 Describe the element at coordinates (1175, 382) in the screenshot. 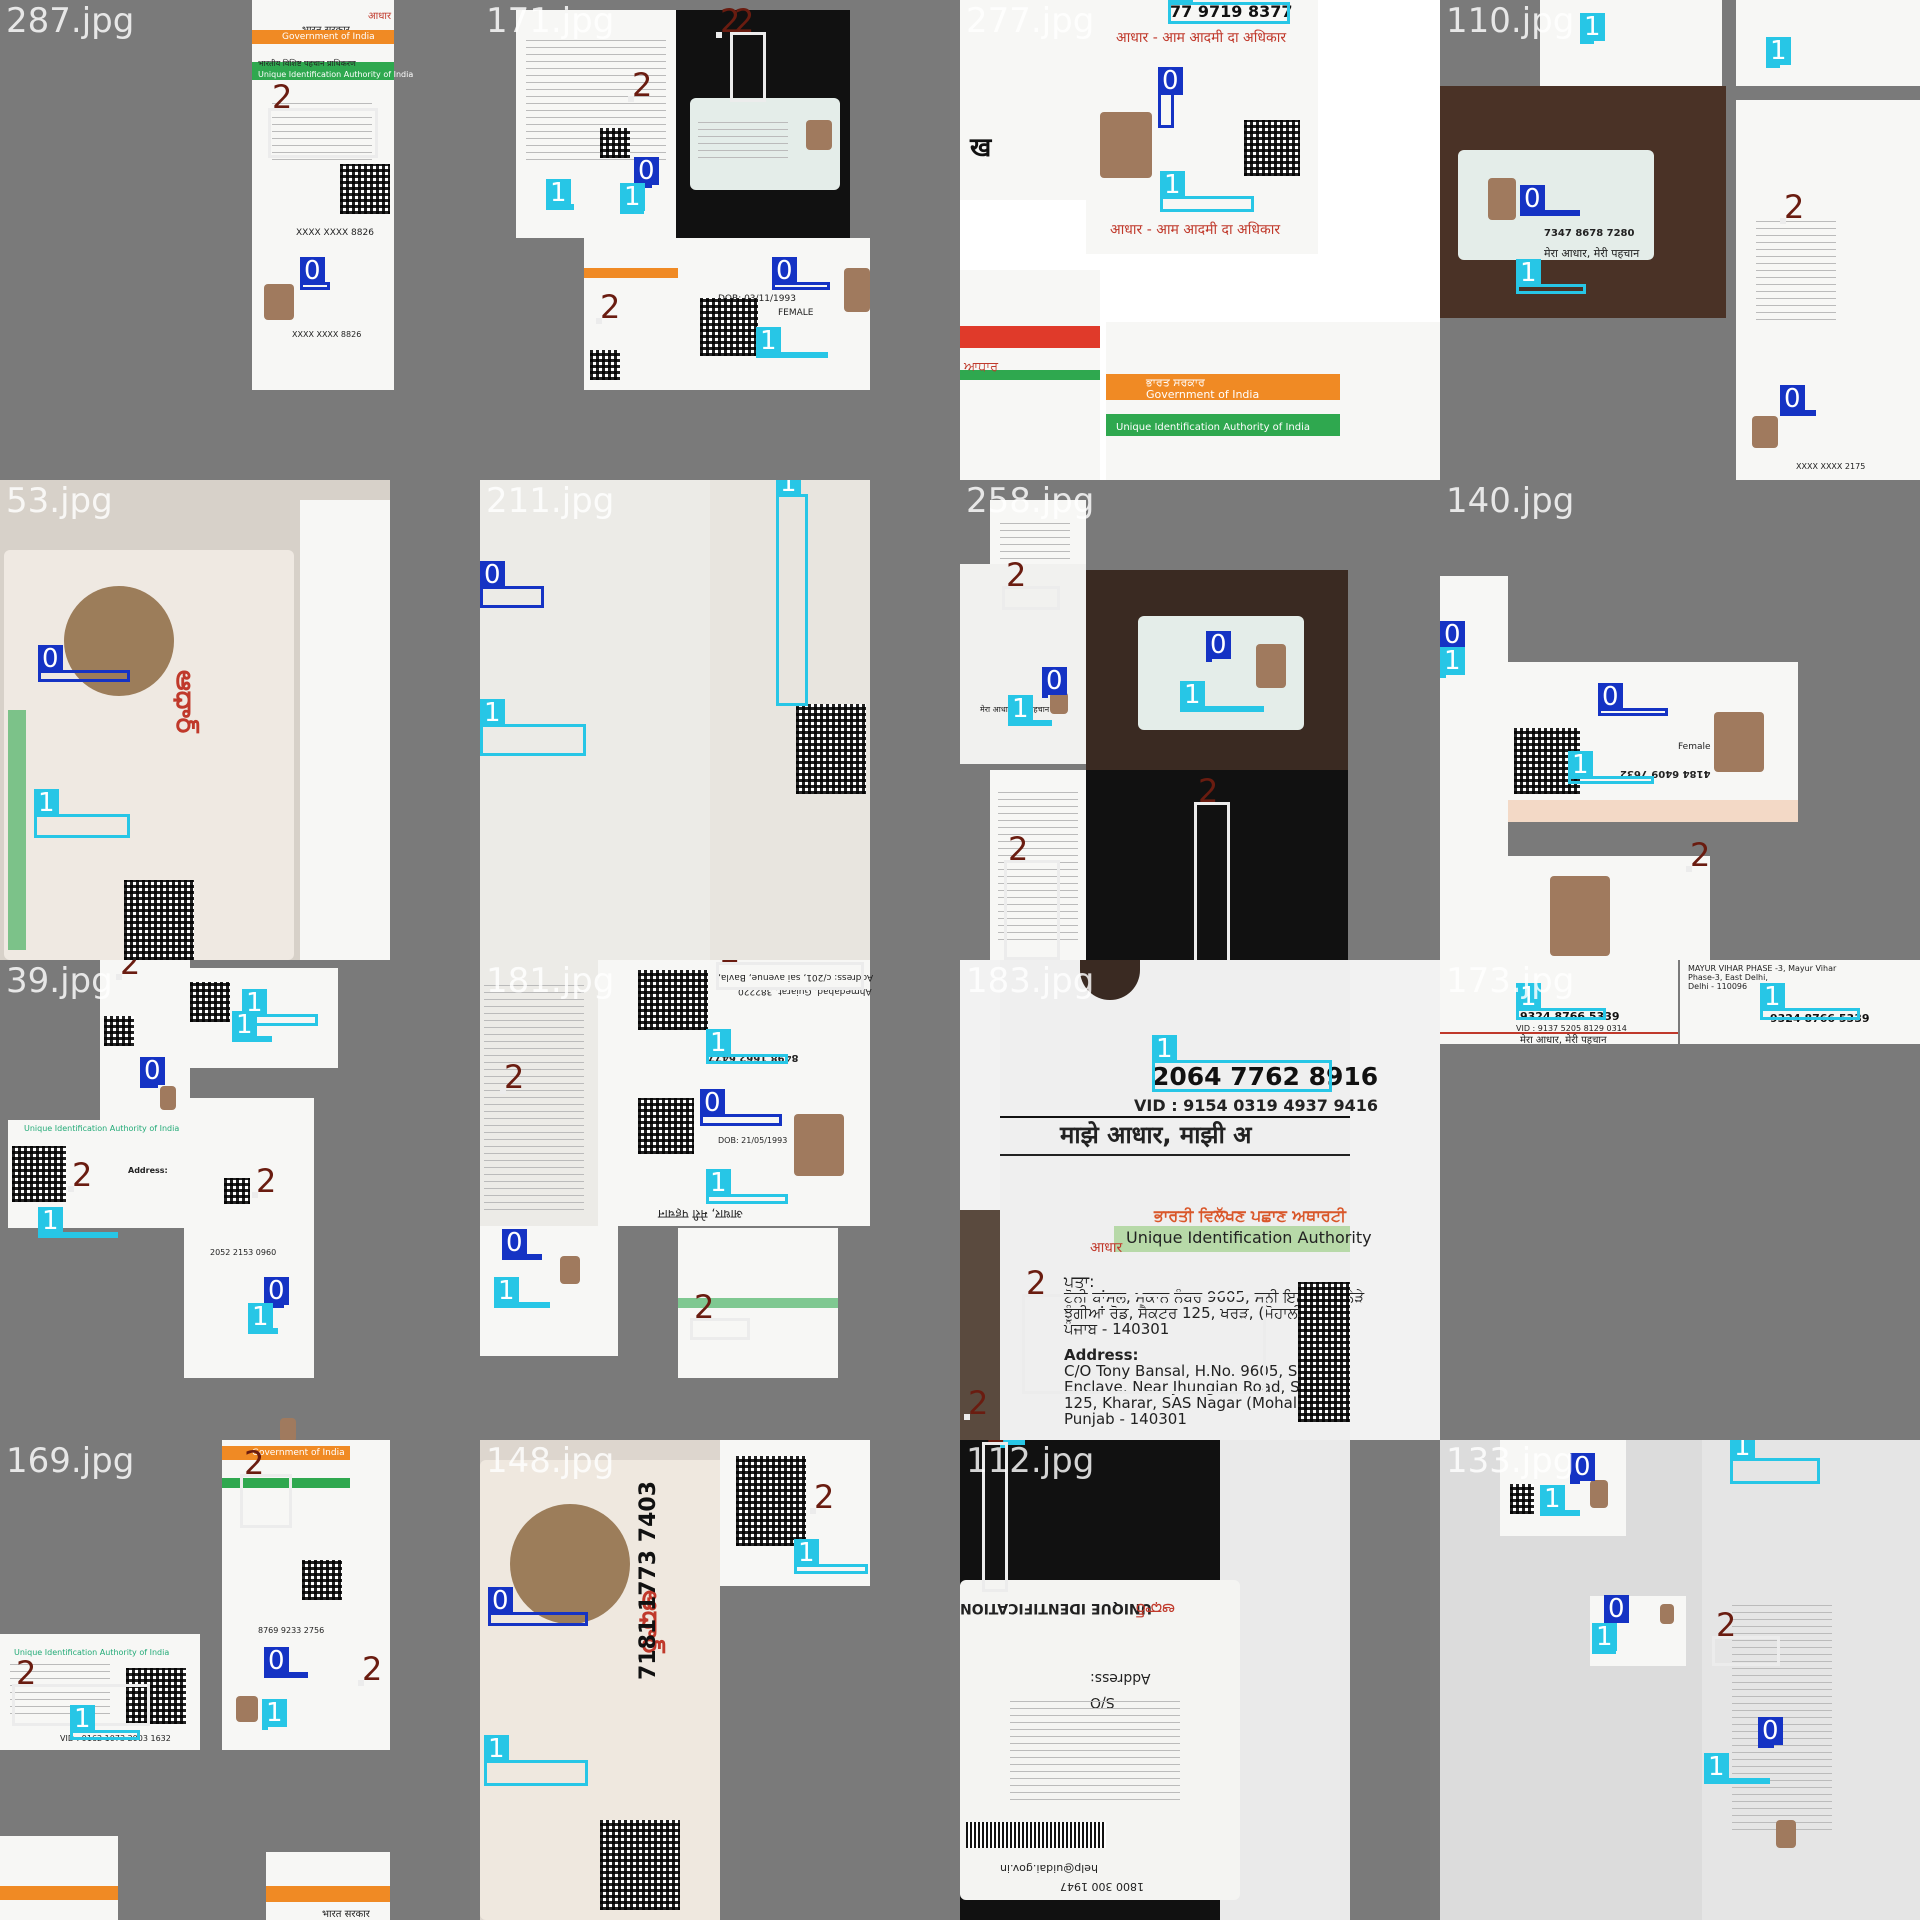

I see `tile-text: ਭਾਰਤ ਸਰਕਾਰ` at that location.